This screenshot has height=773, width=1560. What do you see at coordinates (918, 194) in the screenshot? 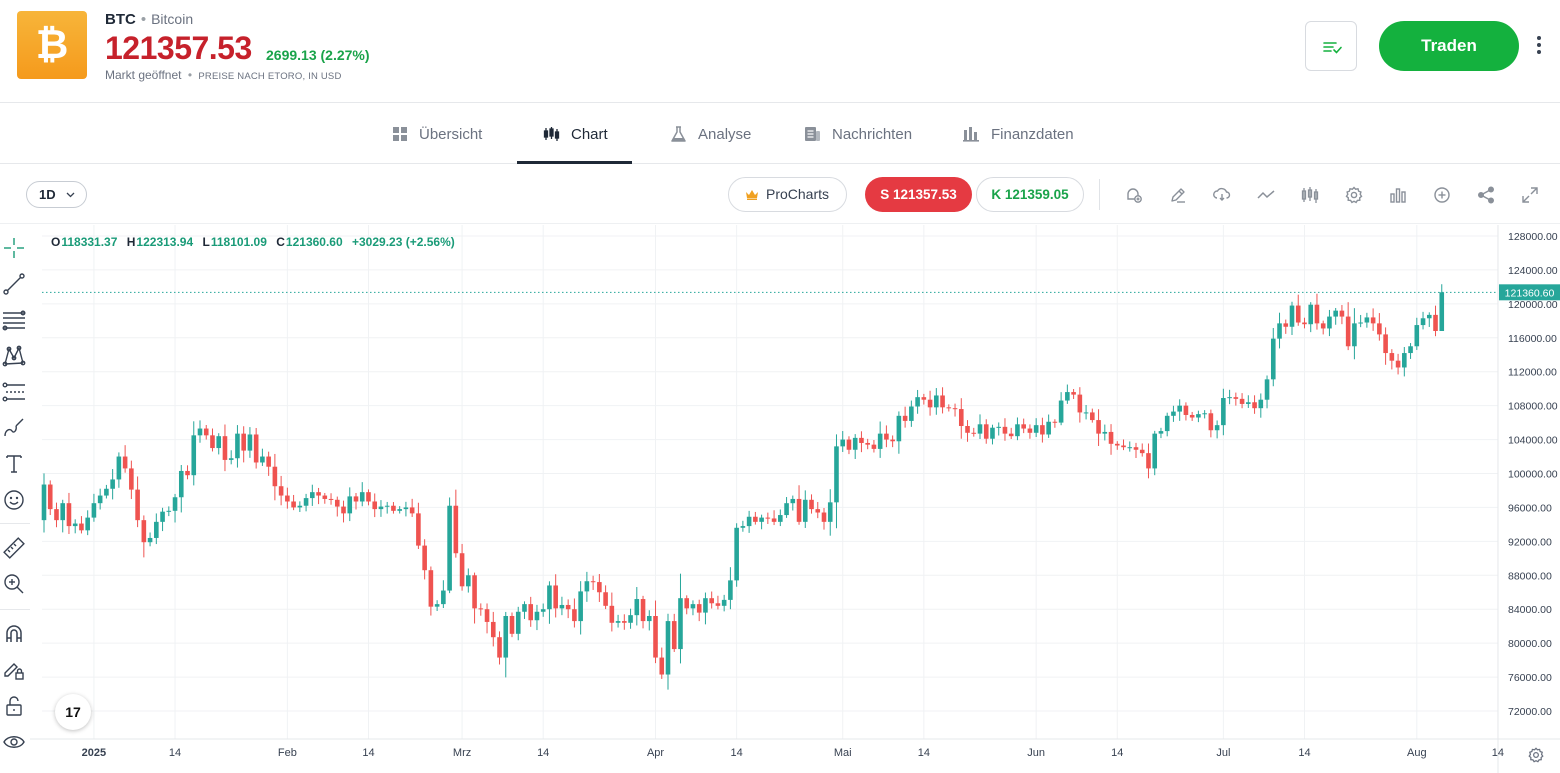
I see `sell-button: S 121357.53` at bounding box center [918, 194].